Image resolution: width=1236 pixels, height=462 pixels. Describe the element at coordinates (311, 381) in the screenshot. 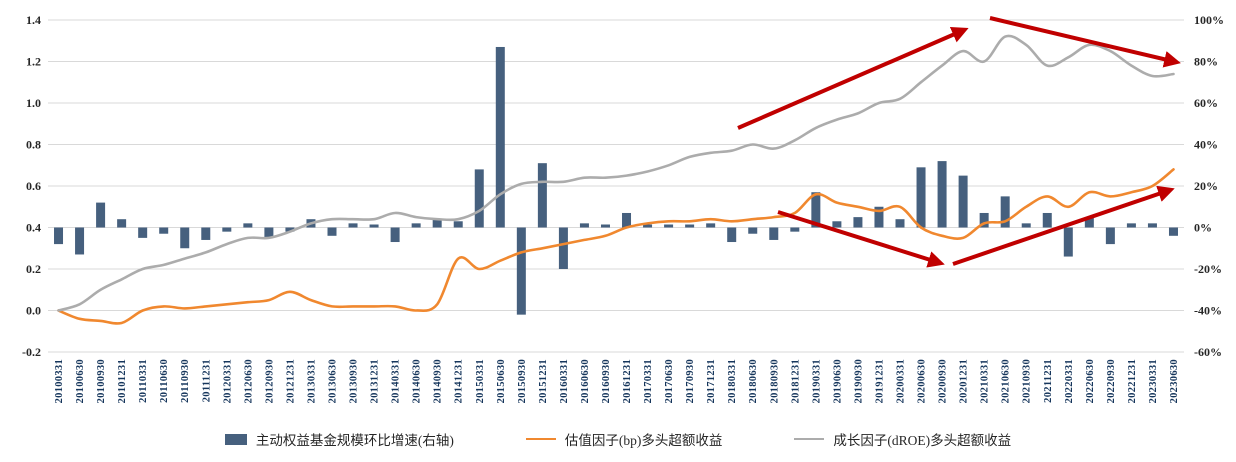

I see `svg-text: 20130331` at that location.